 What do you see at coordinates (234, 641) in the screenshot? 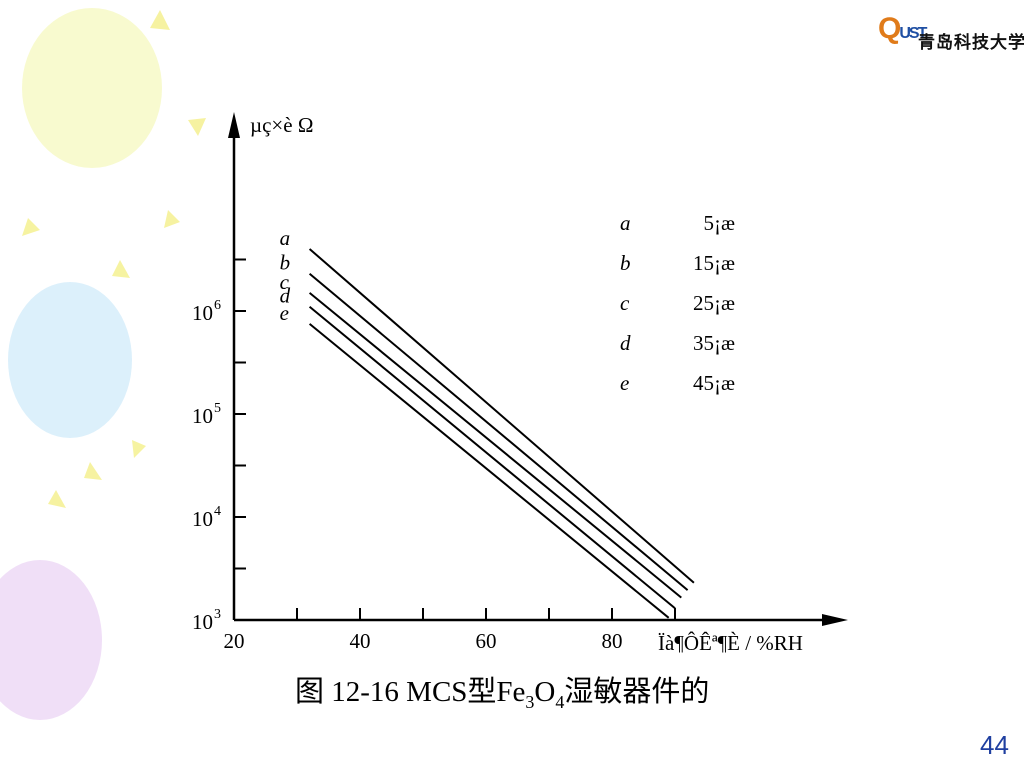
I see `x-tick-label: 20` at bounding box center [234, 641].